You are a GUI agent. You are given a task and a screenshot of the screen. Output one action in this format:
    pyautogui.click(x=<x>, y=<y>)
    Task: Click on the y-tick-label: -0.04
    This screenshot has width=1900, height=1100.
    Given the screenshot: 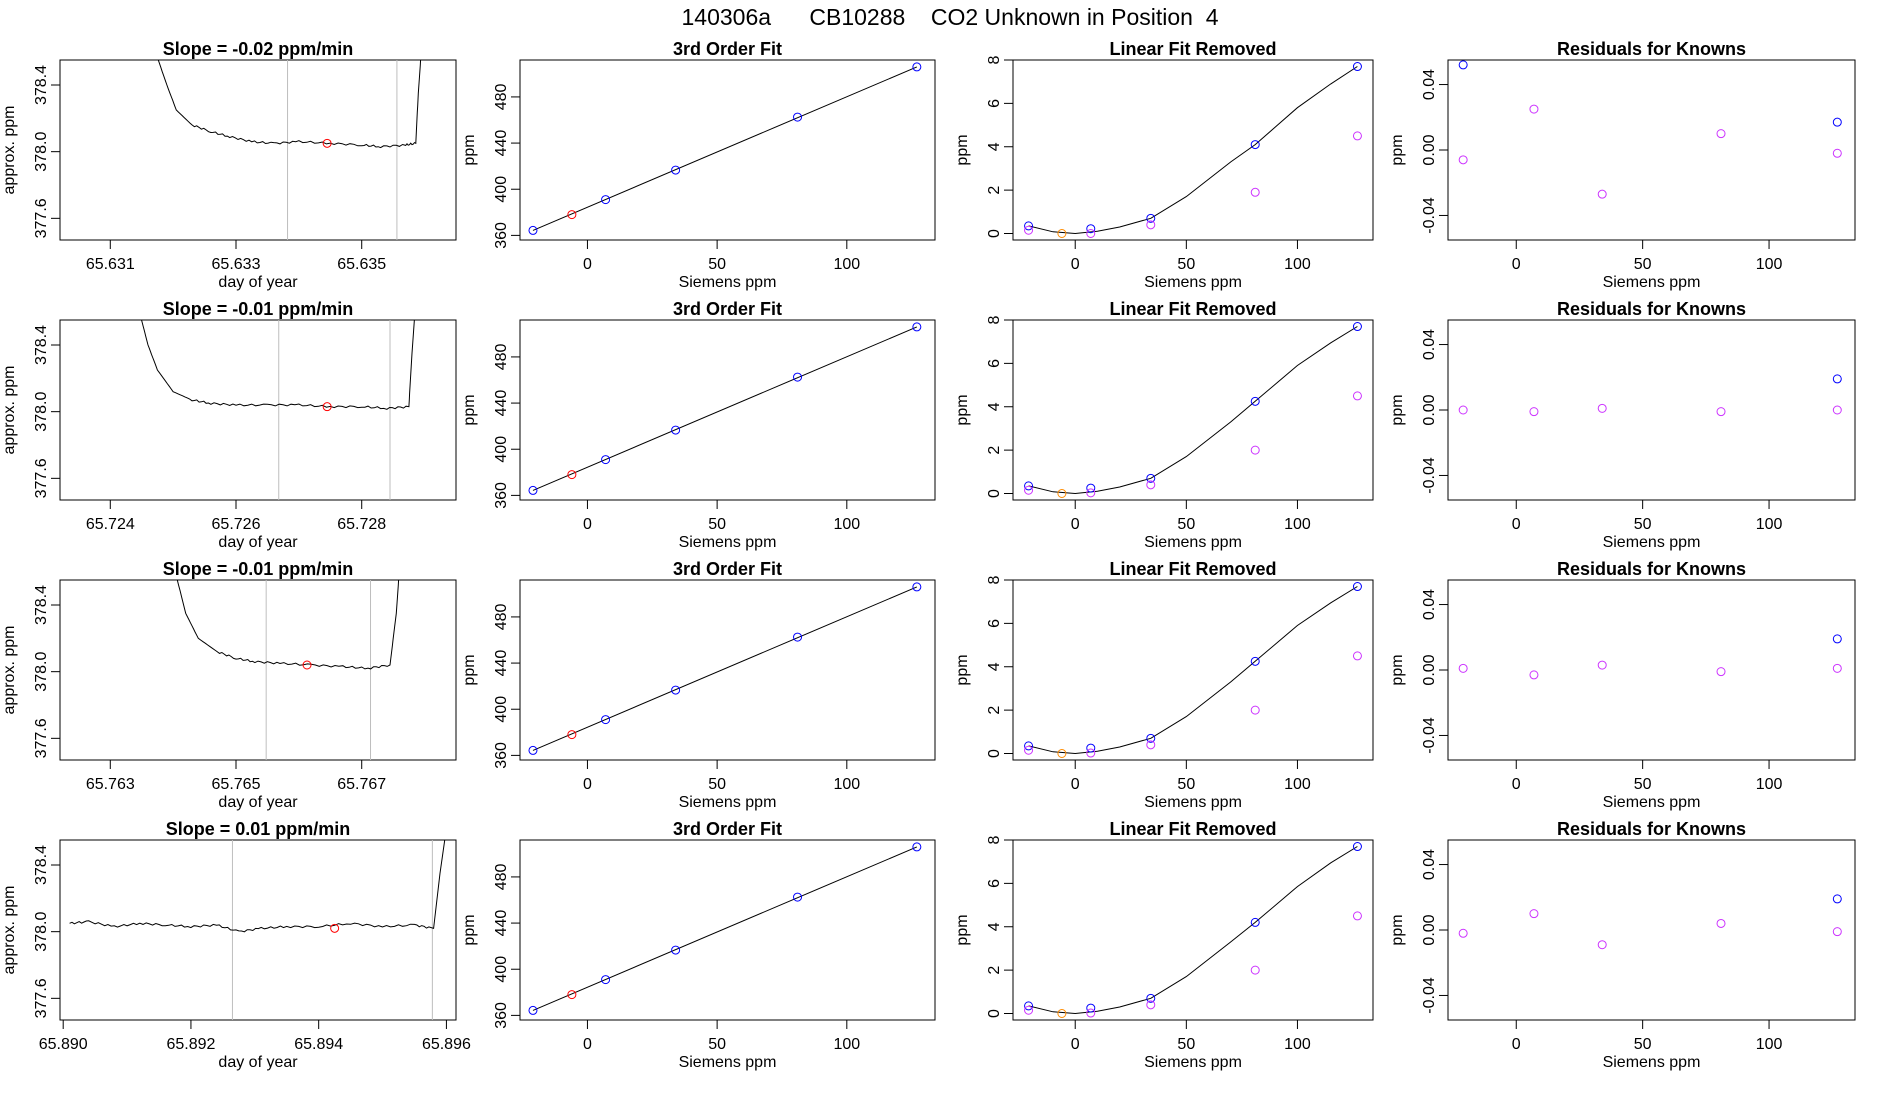 What is the action you would take?
    pyautogui.click(x=1429, y=995)
    